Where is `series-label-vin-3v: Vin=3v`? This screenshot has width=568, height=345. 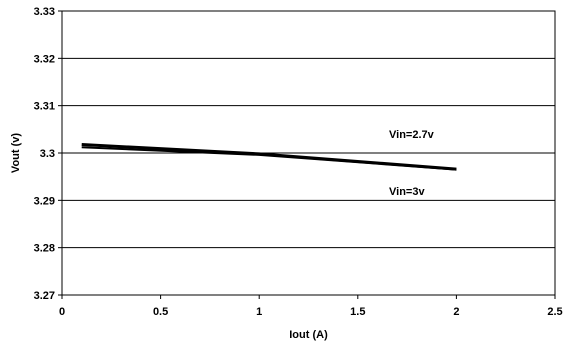 series-label-vin-3v: Vin=3v is located at coordinates (407, 192).